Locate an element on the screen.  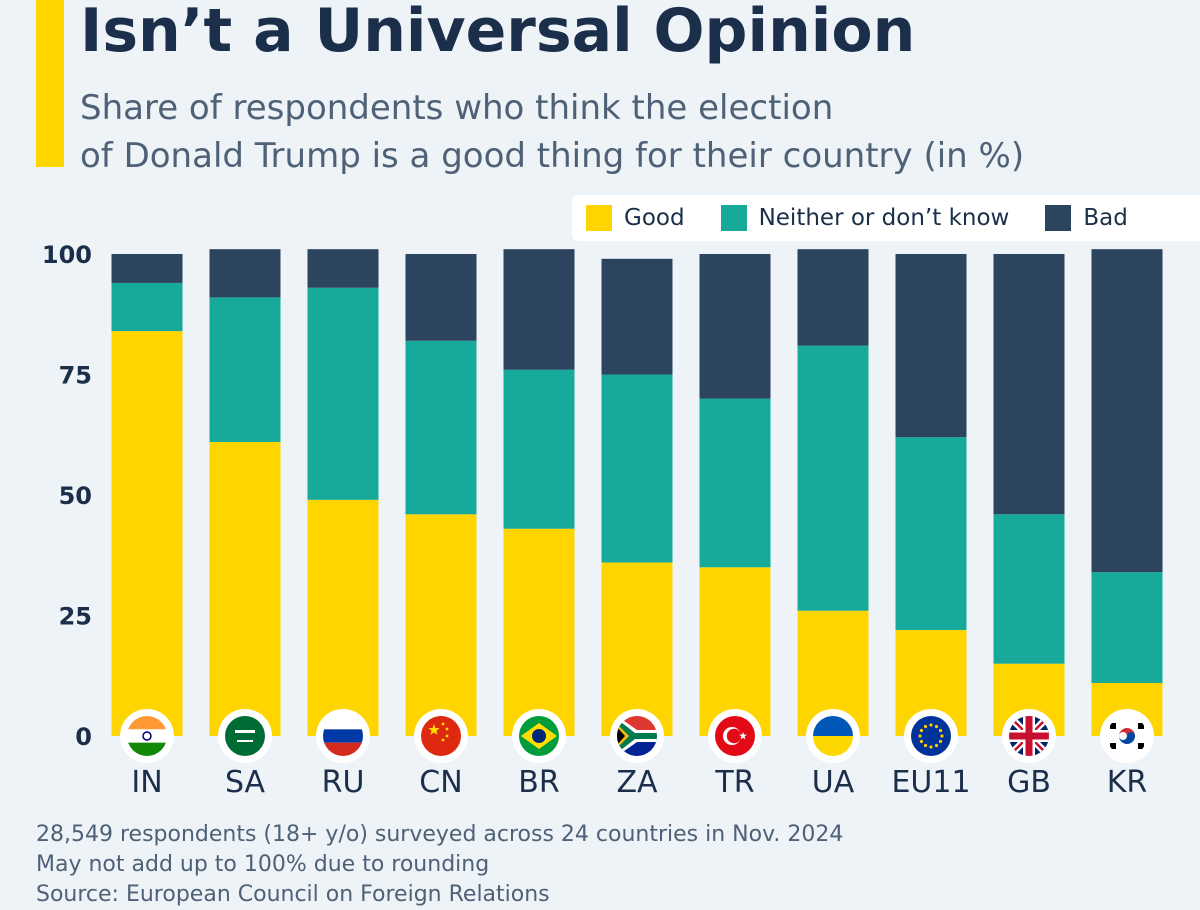
ukraine-flag-icon is located at coordinates (833, 736).